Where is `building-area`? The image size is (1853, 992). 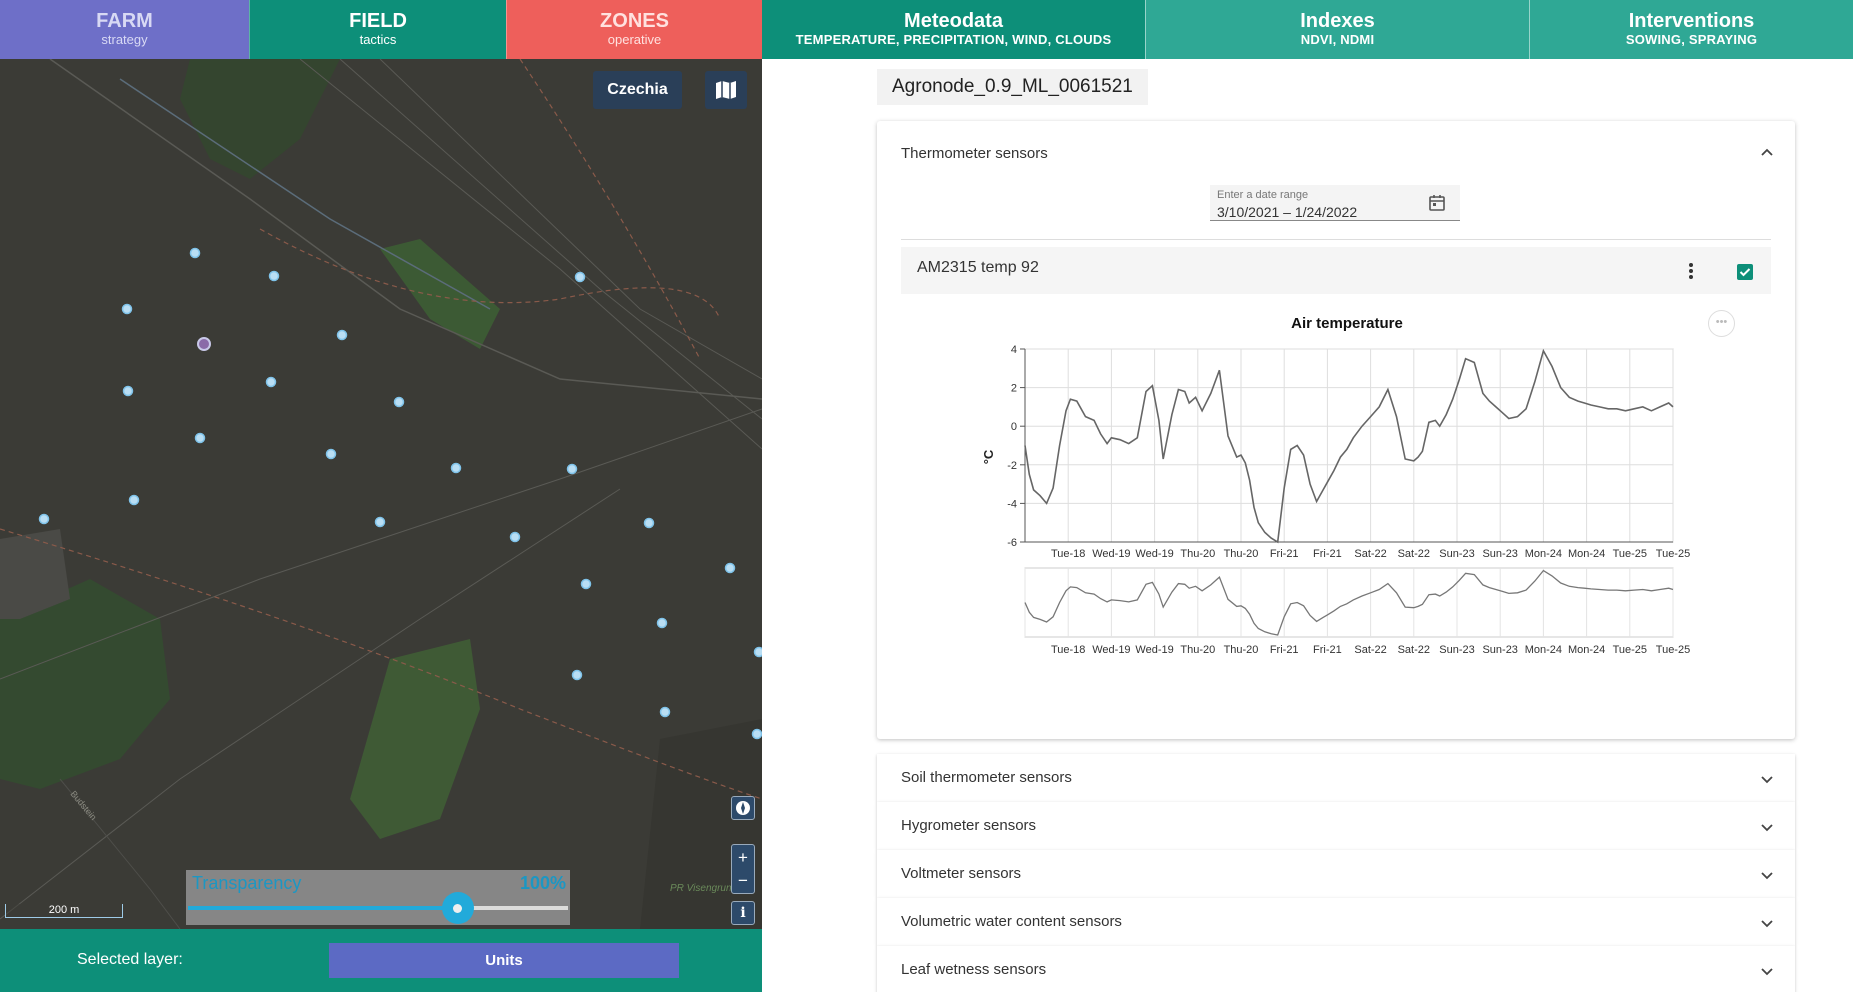
building-area is located at coordinates (35, 574).